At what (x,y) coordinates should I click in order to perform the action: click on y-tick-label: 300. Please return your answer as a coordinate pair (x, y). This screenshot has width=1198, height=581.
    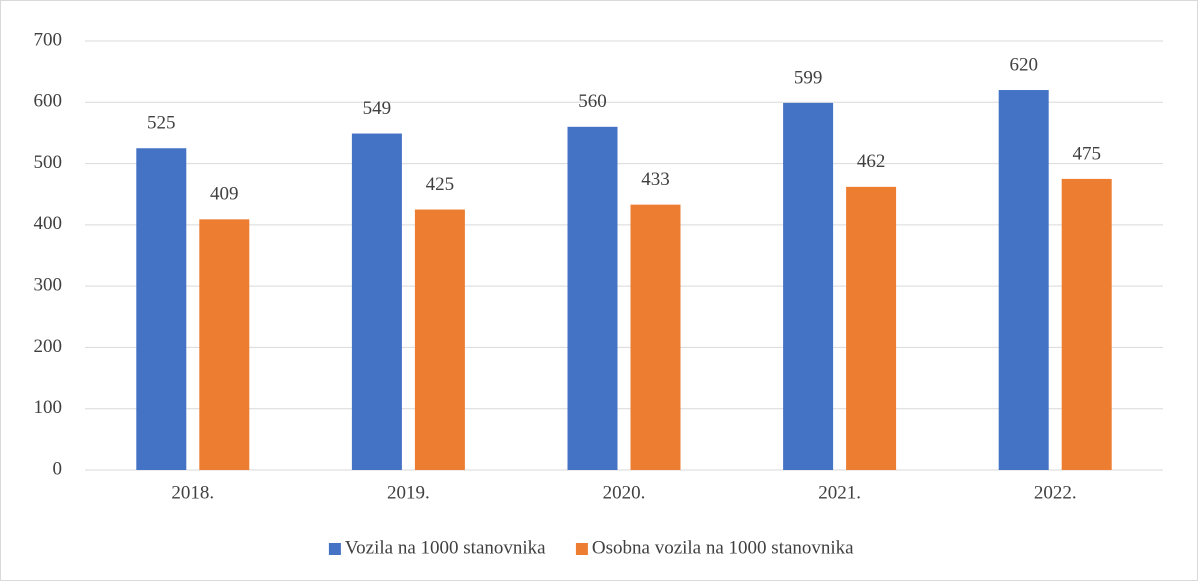
    Looking at the image, I should click on (48, 285).